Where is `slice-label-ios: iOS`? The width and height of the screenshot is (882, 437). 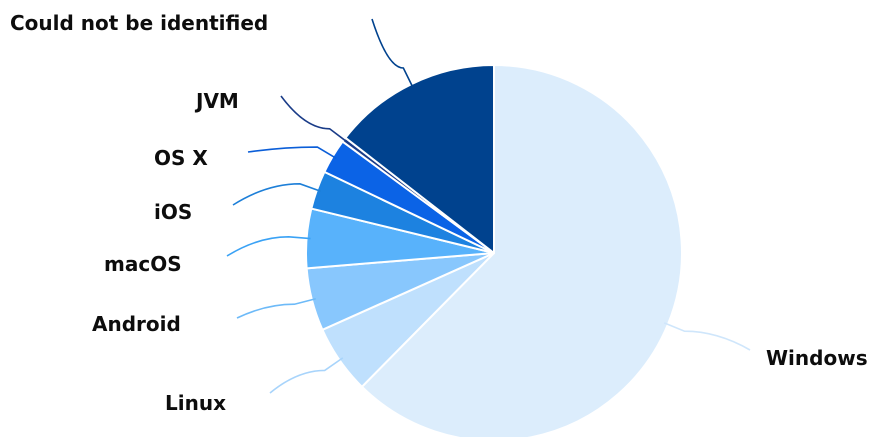
slice-label-ios: iOS is located at coordinates (173, 212).